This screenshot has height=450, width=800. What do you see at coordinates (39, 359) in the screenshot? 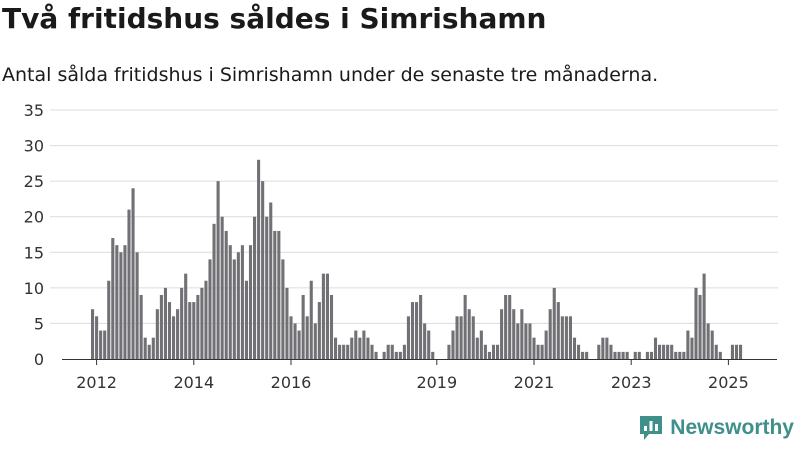
I see `y-tick-label: 0` at bounding box center [39, 359].